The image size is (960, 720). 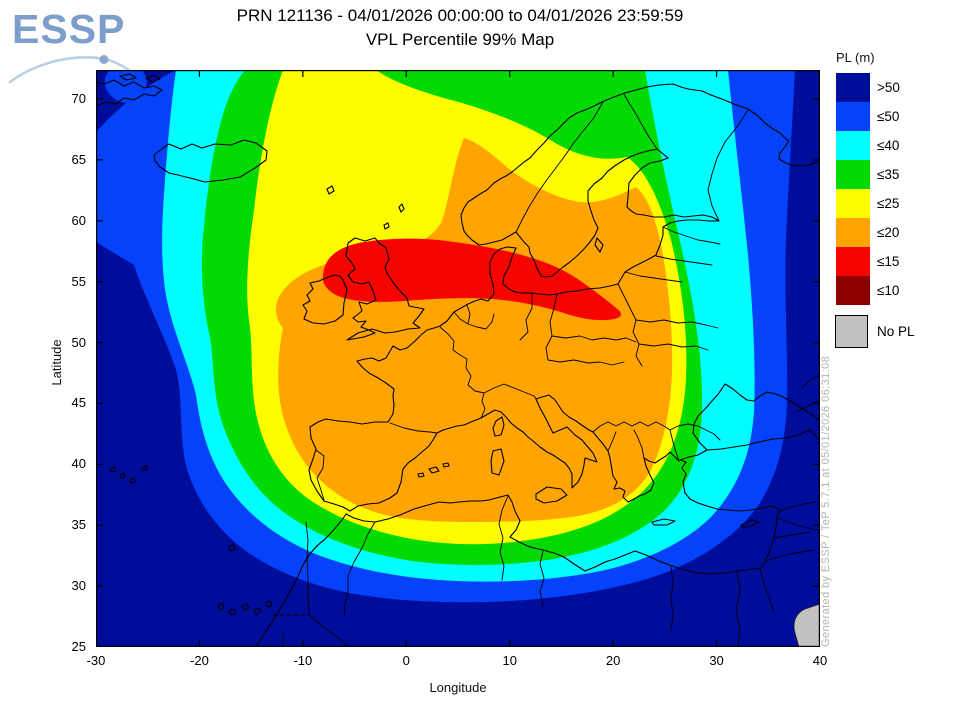 What do you see at coordinates (69, 29) in the screenshot?
I see `essp-logo-text: ESSP` at bounding box center [69, 29].